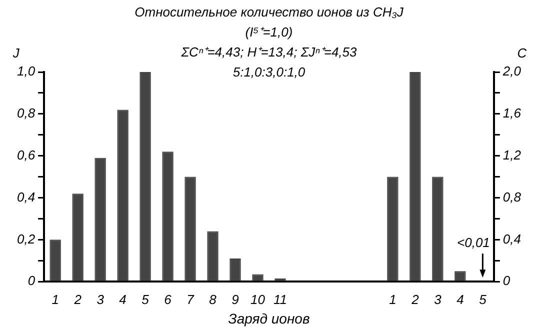 Image resolution: width=538 pixels, height=330 pixels. What do you see at coordinates (16, 53) in the screenshot?
I see `y-axis-title: J` at bounding box center [16, 53].